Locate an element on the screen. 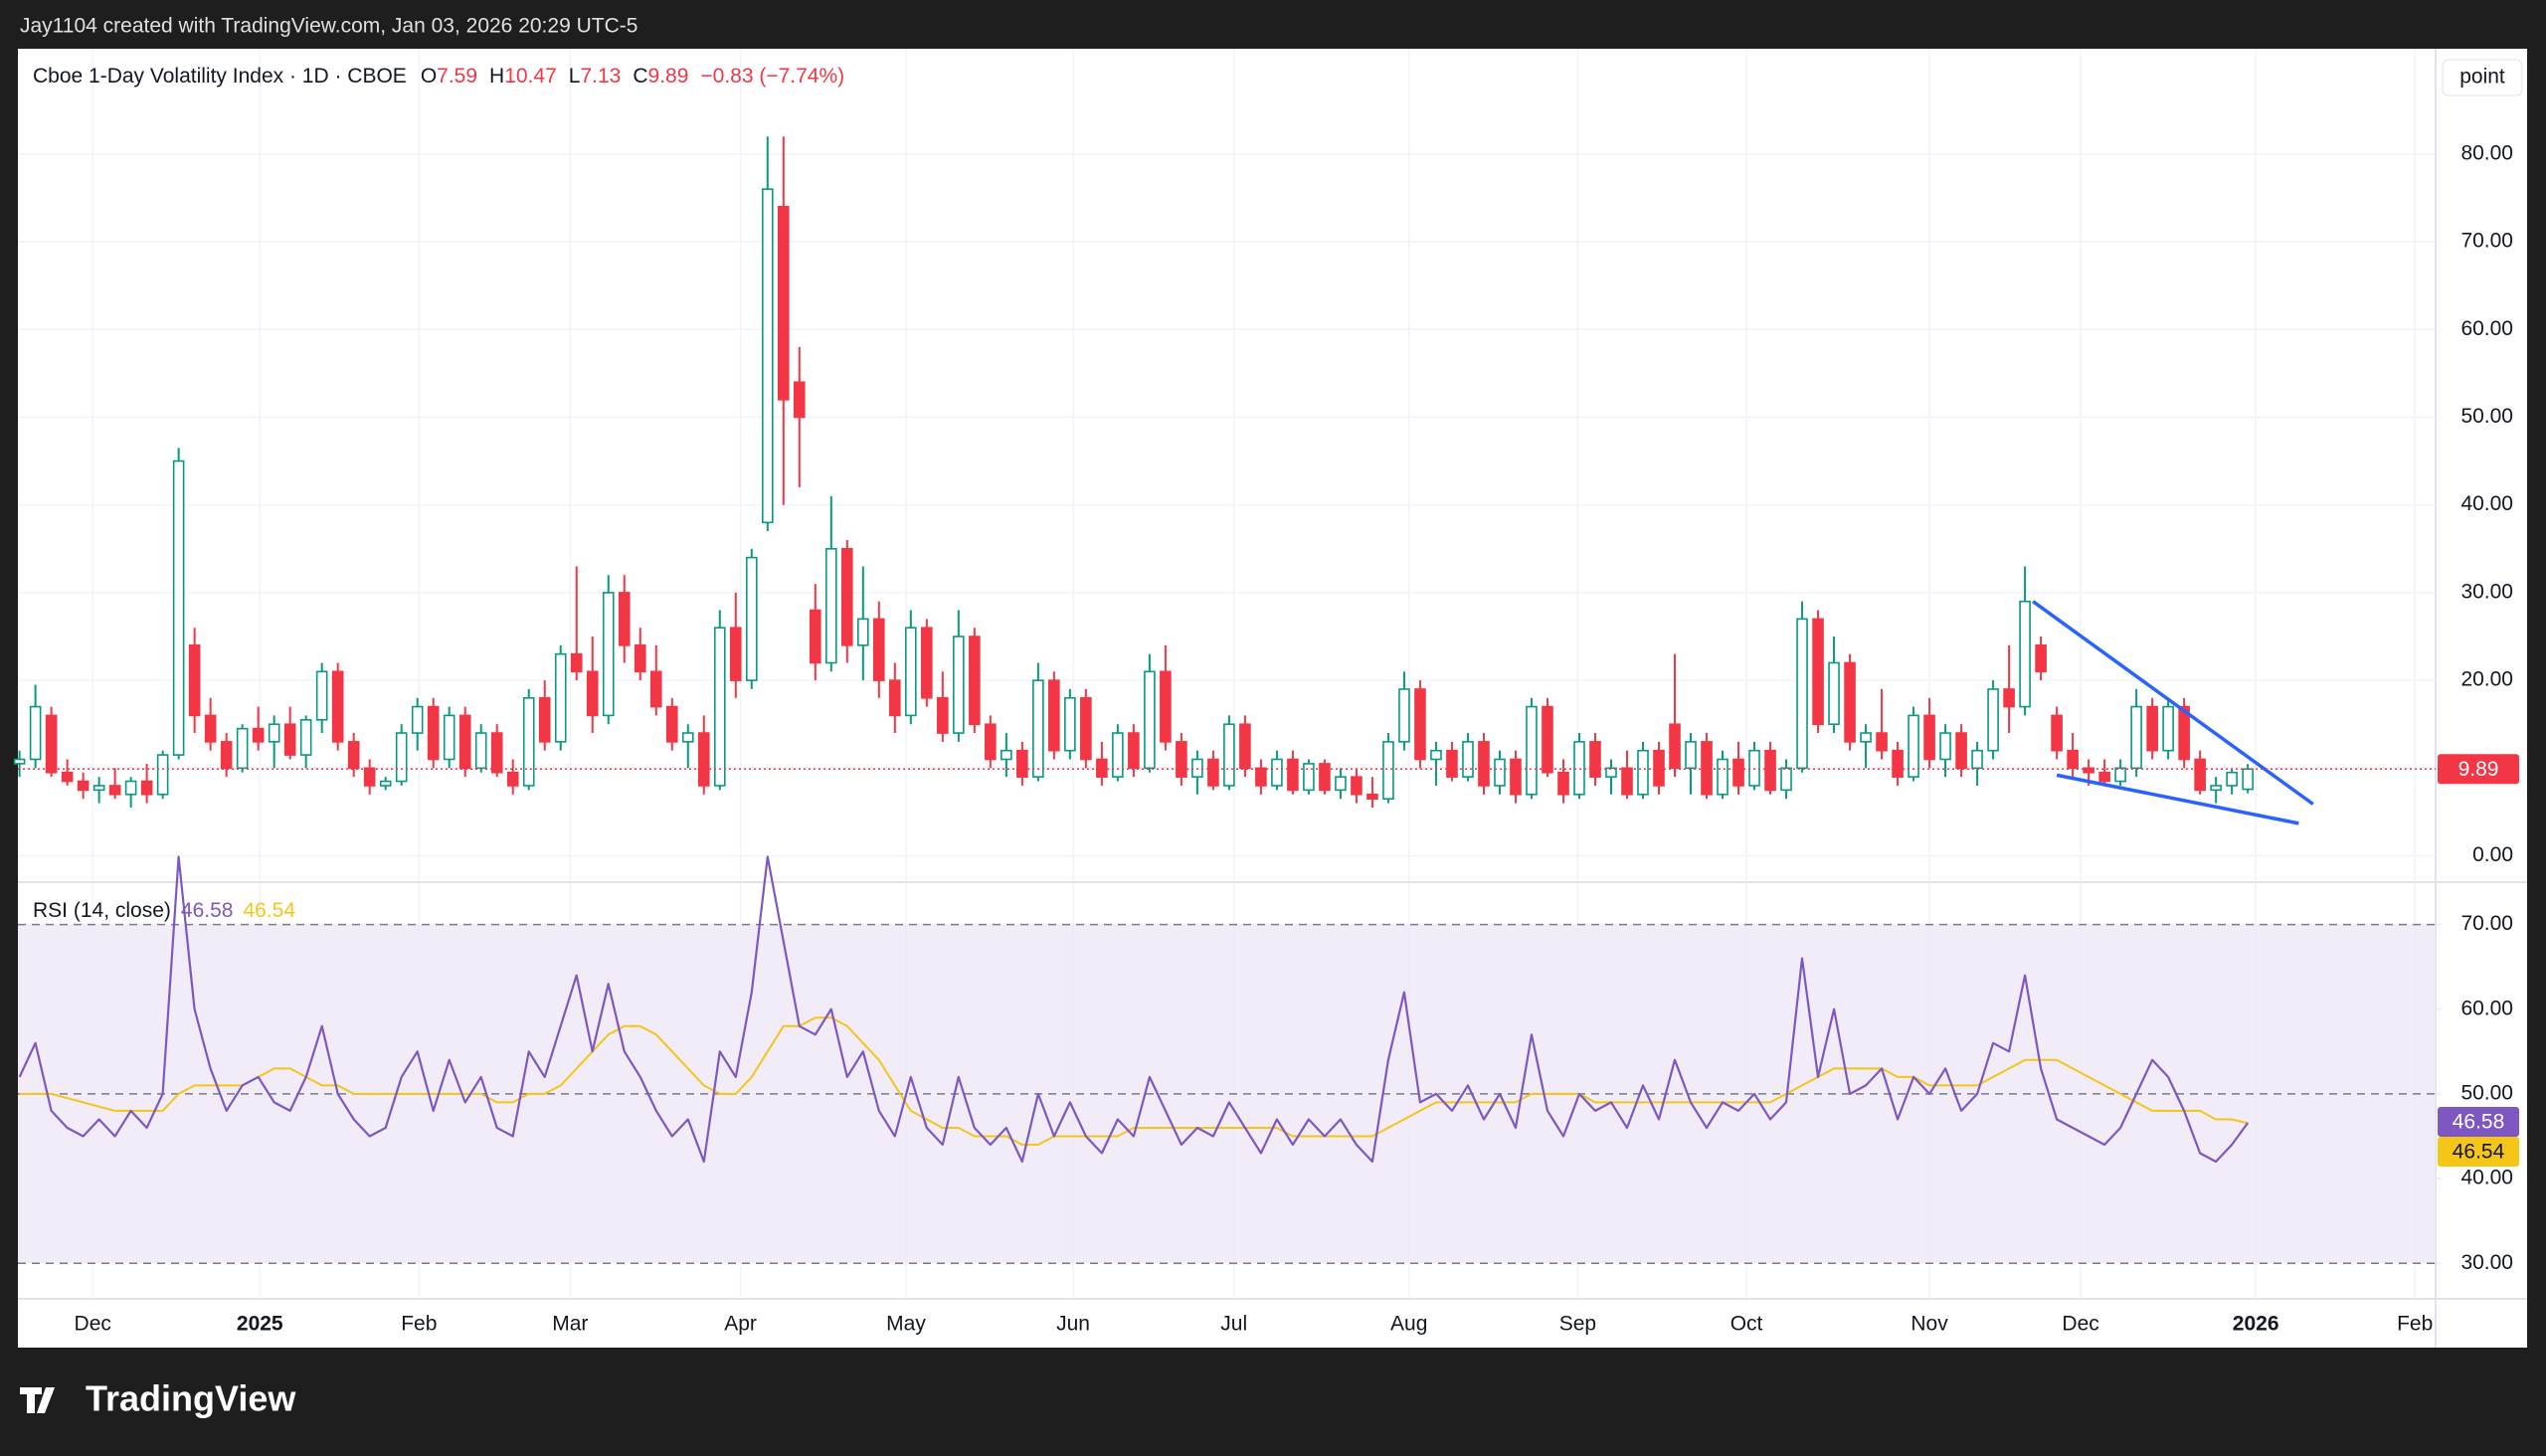 The width and height of the screenshot is (2546, 1456). trend-line is located at coordinates (2177, 799).